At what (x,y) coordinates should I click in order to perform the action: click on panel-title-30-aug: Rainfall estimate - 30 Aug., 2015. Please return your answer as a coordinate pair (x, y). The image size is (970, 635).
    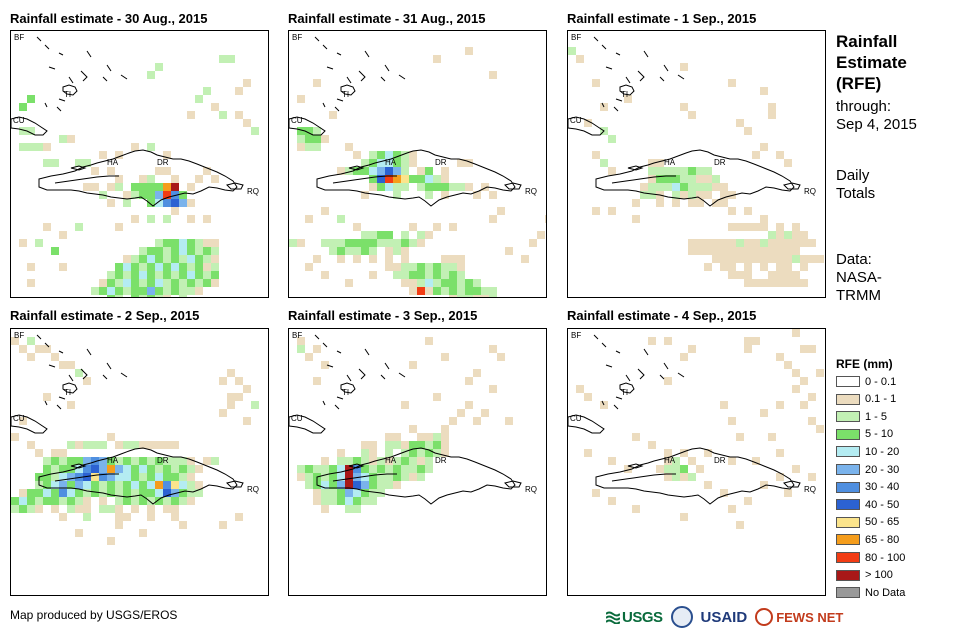
    Looking at the image, I should click on (109, 18).